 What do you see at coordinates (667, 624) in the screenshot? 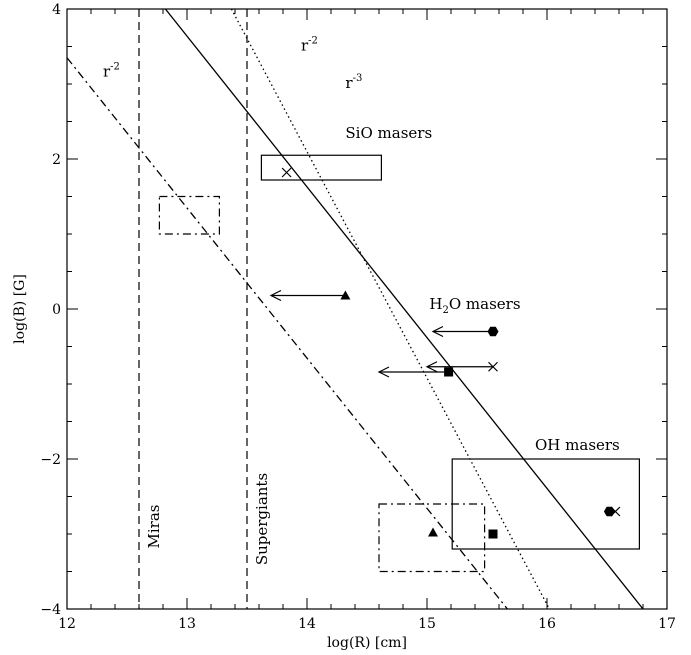
I see `x-tick-label: 17` at bounding box center [667, 624].